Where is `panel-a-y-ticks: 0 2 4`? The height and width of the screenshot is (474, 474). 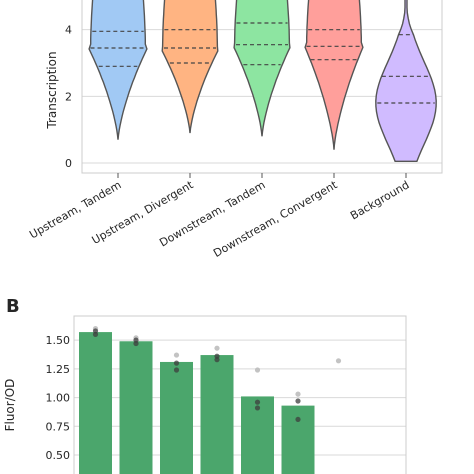 panel-a-y-ticks: 0 2 4 is located at coordinates (68, 97).